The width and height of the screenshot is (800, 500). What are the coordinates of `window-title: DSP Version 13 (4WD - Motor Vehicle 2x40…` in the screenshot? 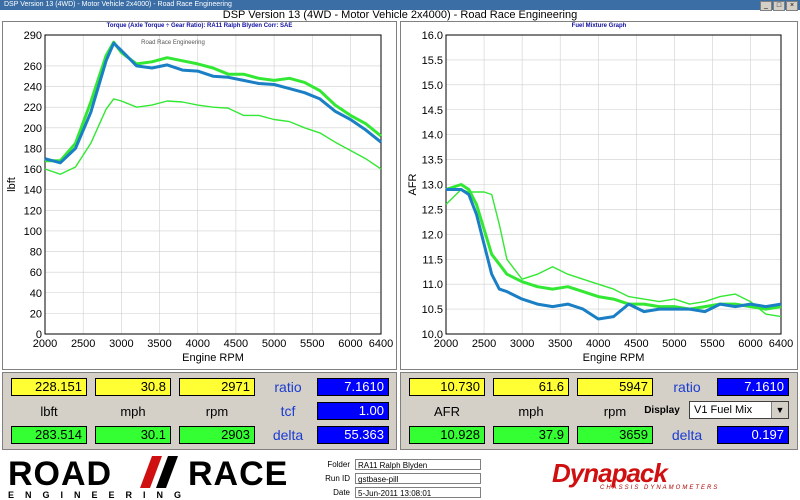 It's located at (400, 15).